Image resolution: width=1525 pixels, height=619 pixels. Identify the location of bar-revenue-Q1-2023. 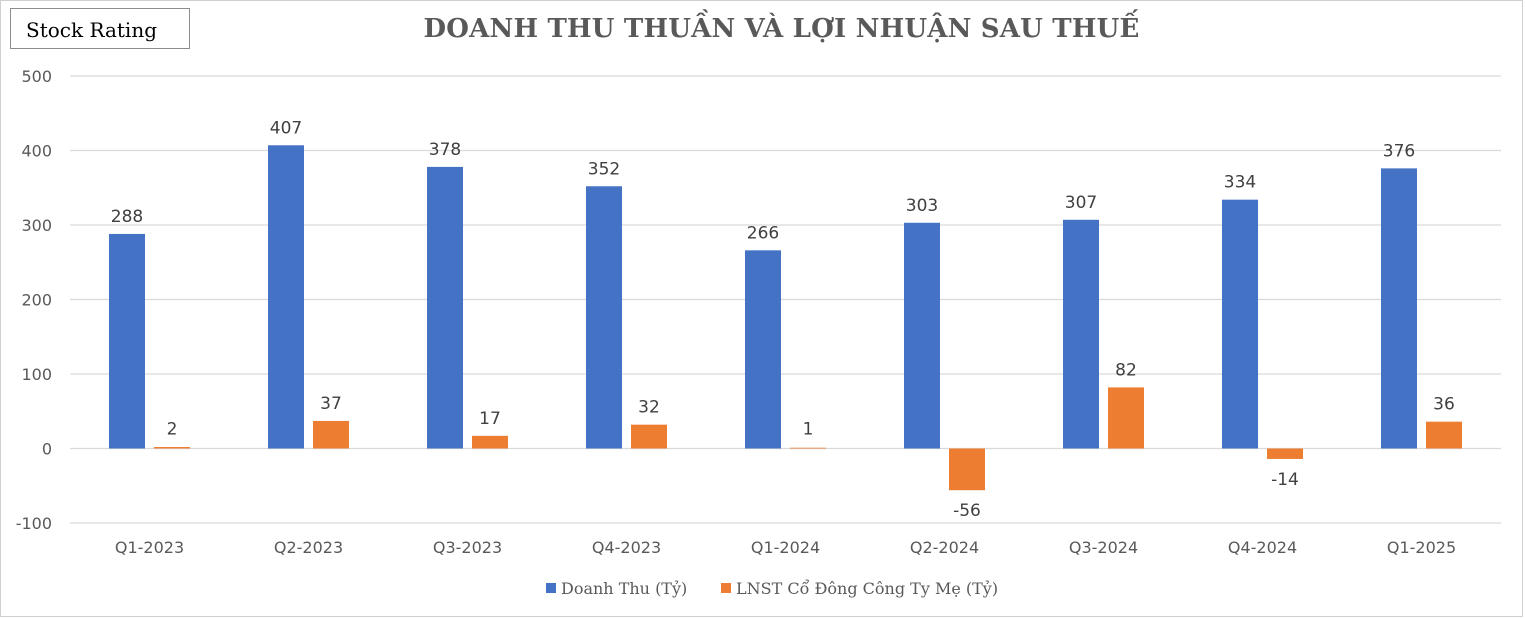
(127, 341).